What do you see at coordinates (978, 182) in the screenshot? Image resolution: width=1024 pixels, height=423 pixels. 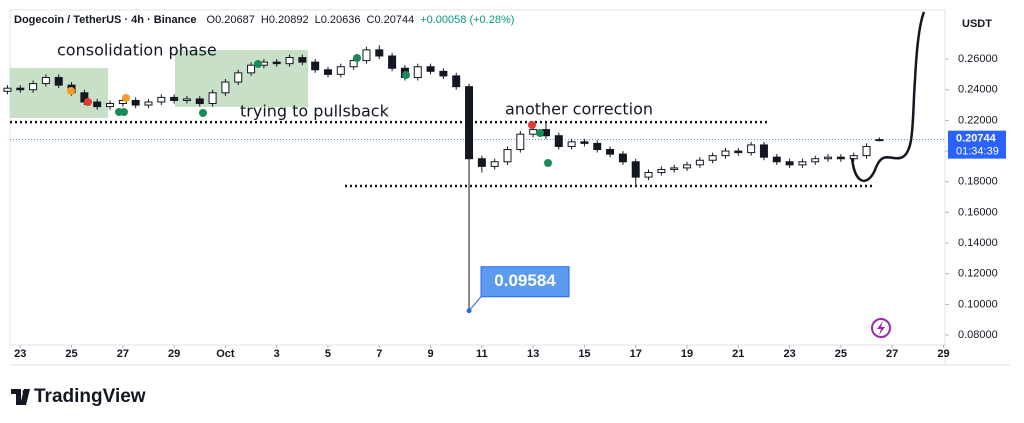 I see `y-tick-label: 0.18000` at bounding box center [978, 182].